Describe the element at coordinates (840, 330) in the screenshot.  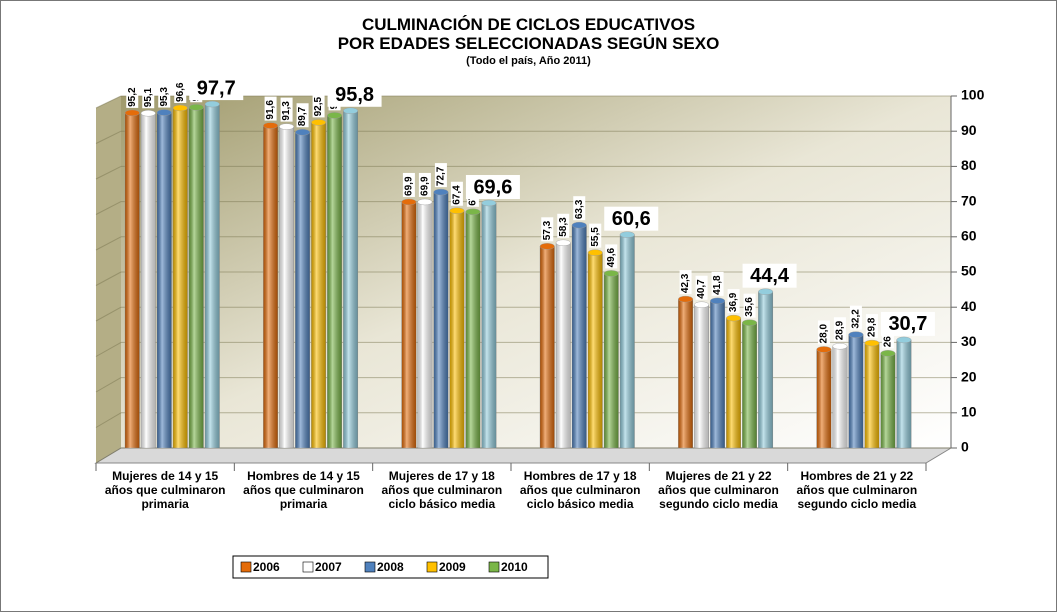
I see `value-label-text: 28,9` at that location.